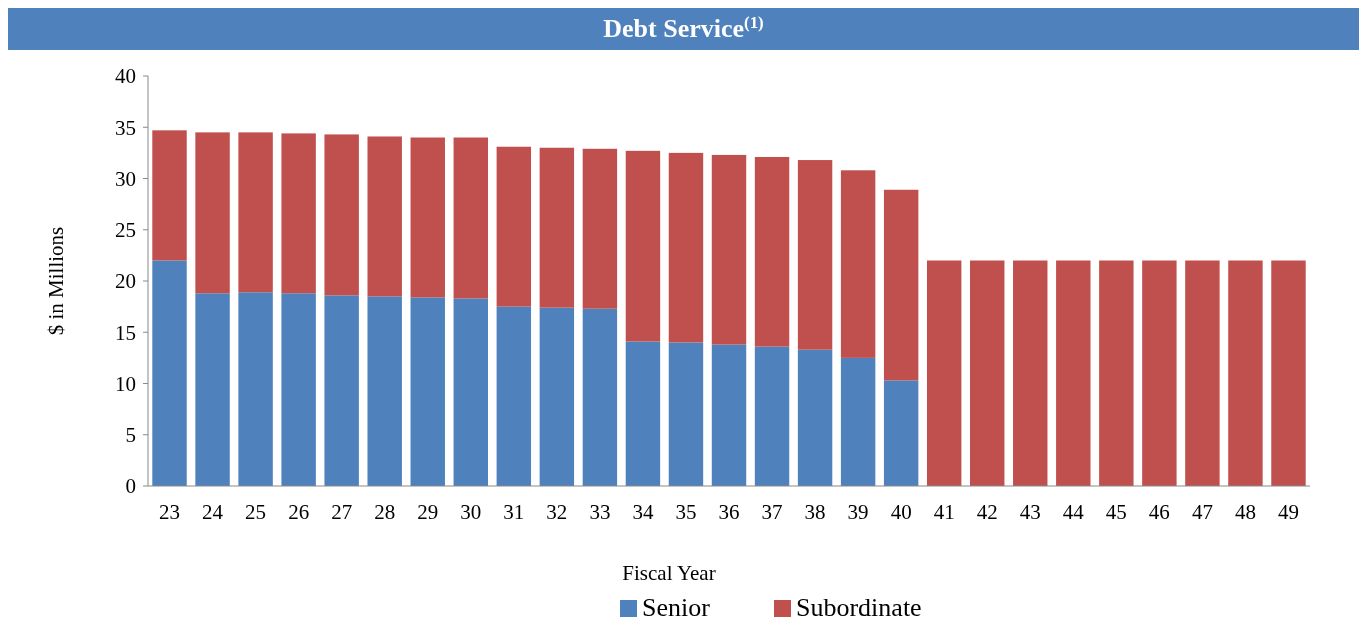  Describe the element at coordinates (342, 512) in the screenshot. I see `x-tick-label: 27` at that location.